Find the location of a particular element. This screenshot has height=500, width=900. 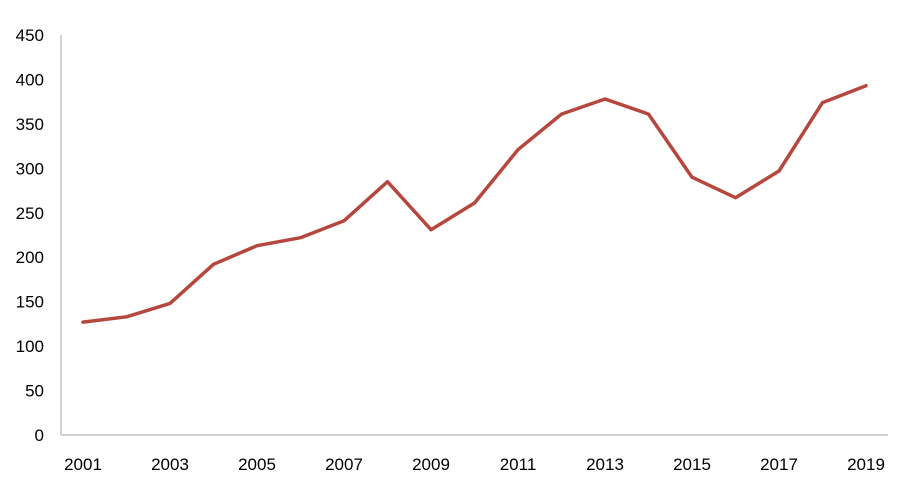

y-tick-label: 200 is located at coordinates (30, 257).